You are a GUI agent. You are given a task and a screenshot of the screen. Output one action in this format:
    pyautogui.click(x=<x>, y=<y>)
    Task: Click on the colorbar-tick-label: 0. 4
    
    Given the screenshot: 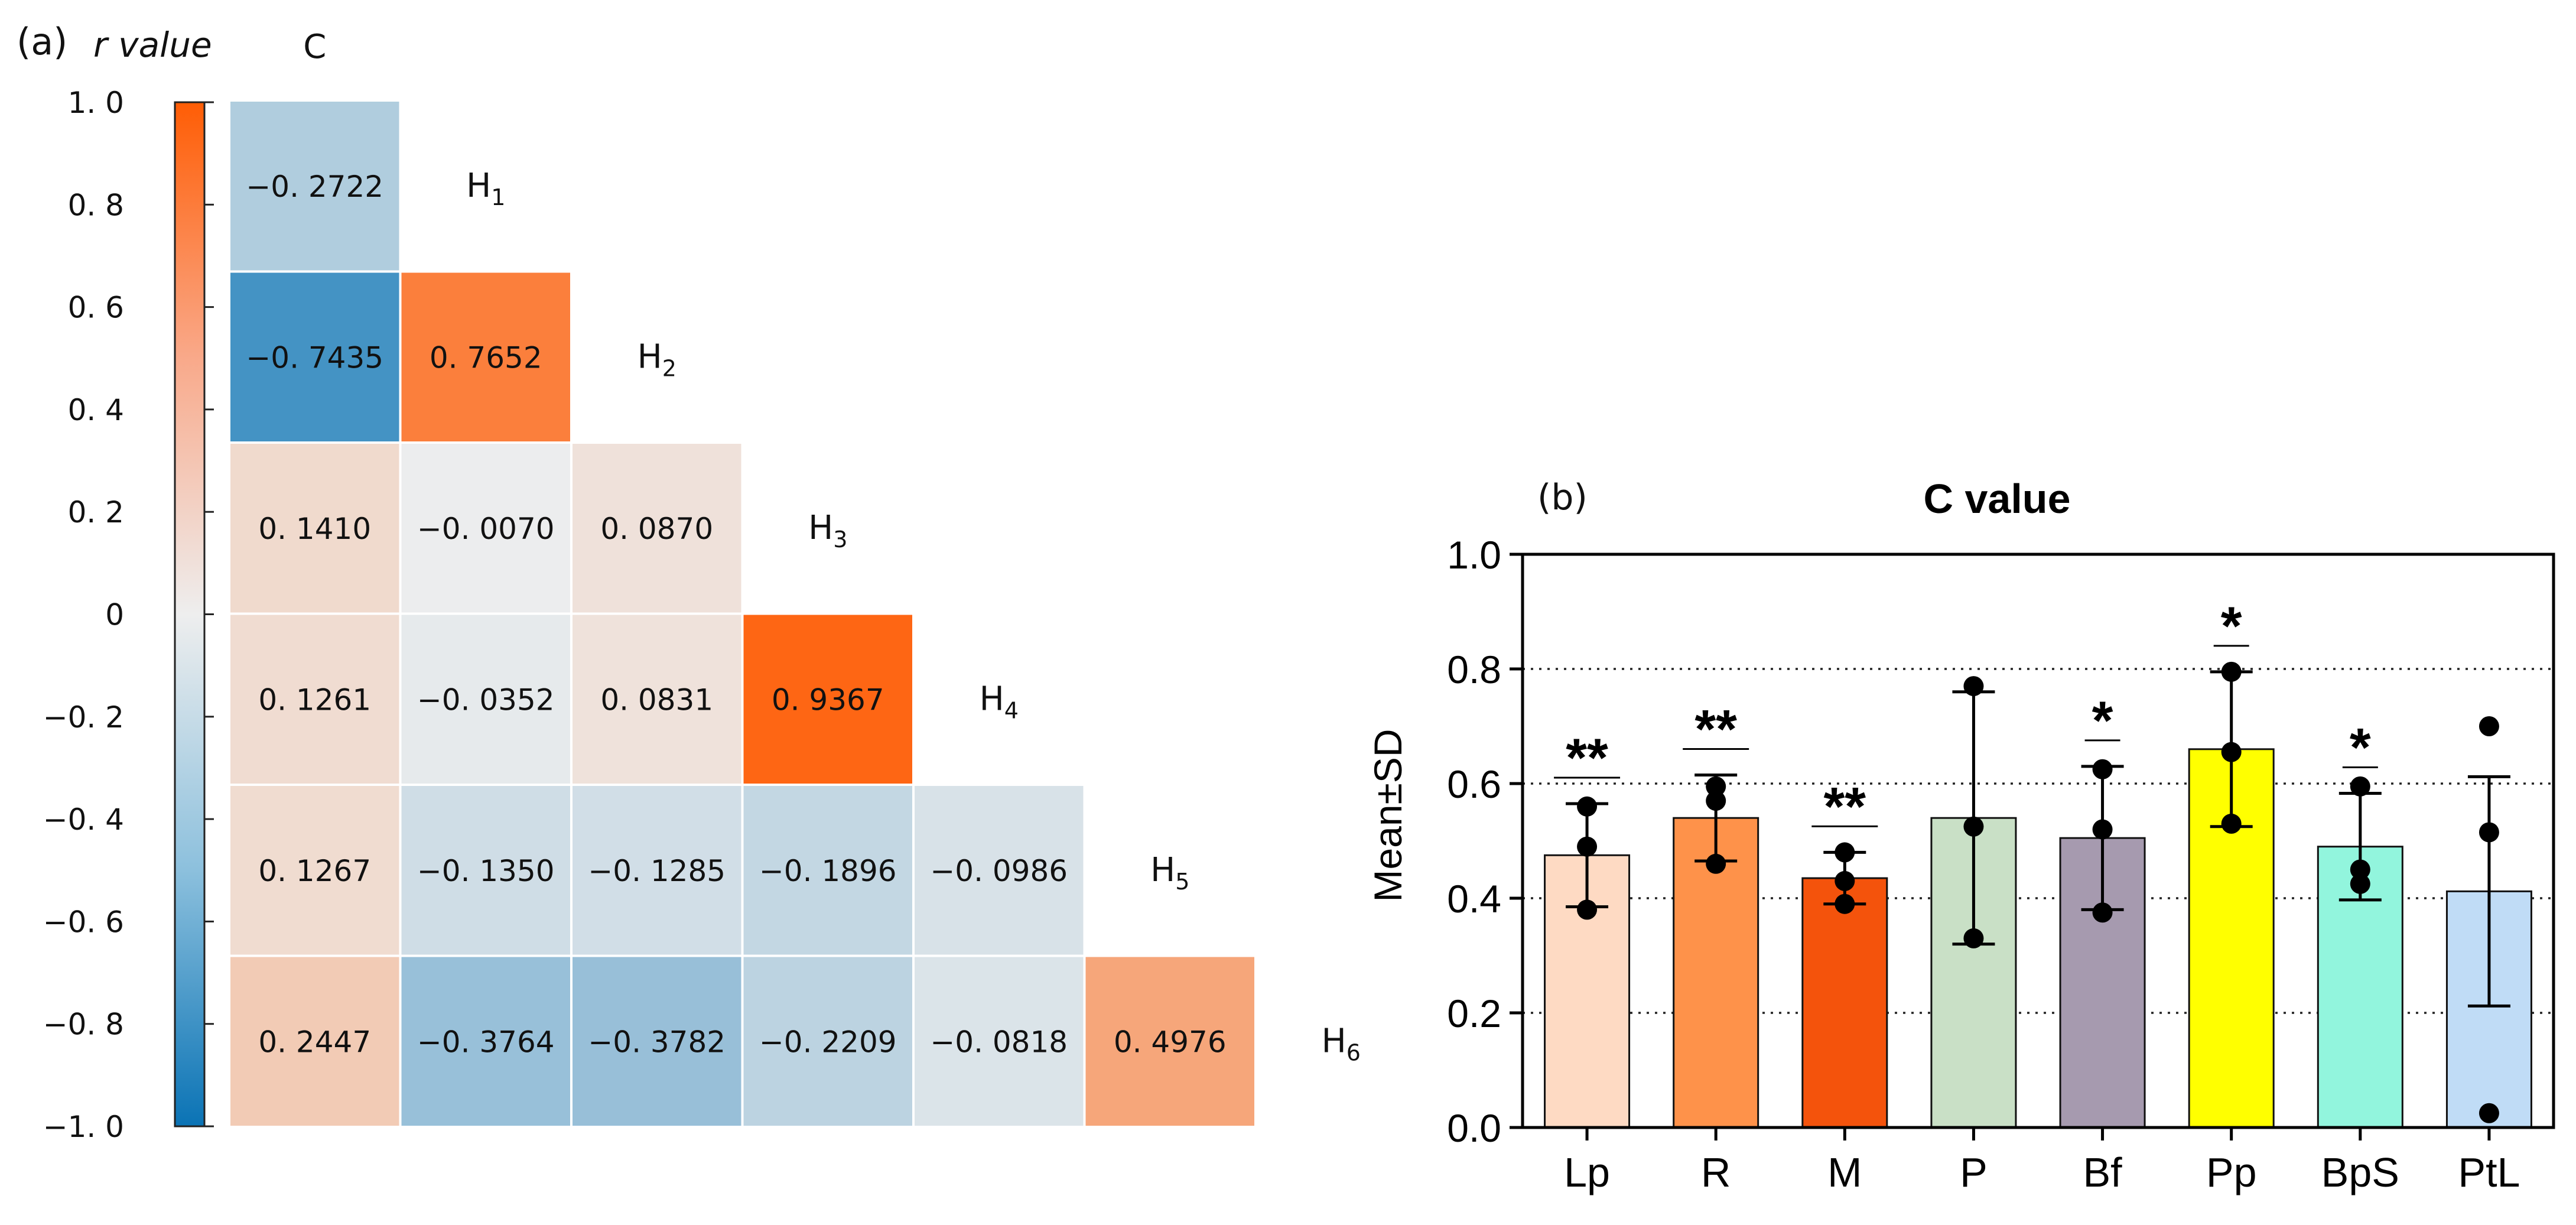 What is the action you would take?
    pyautogui.click(x=96, y=410)
    